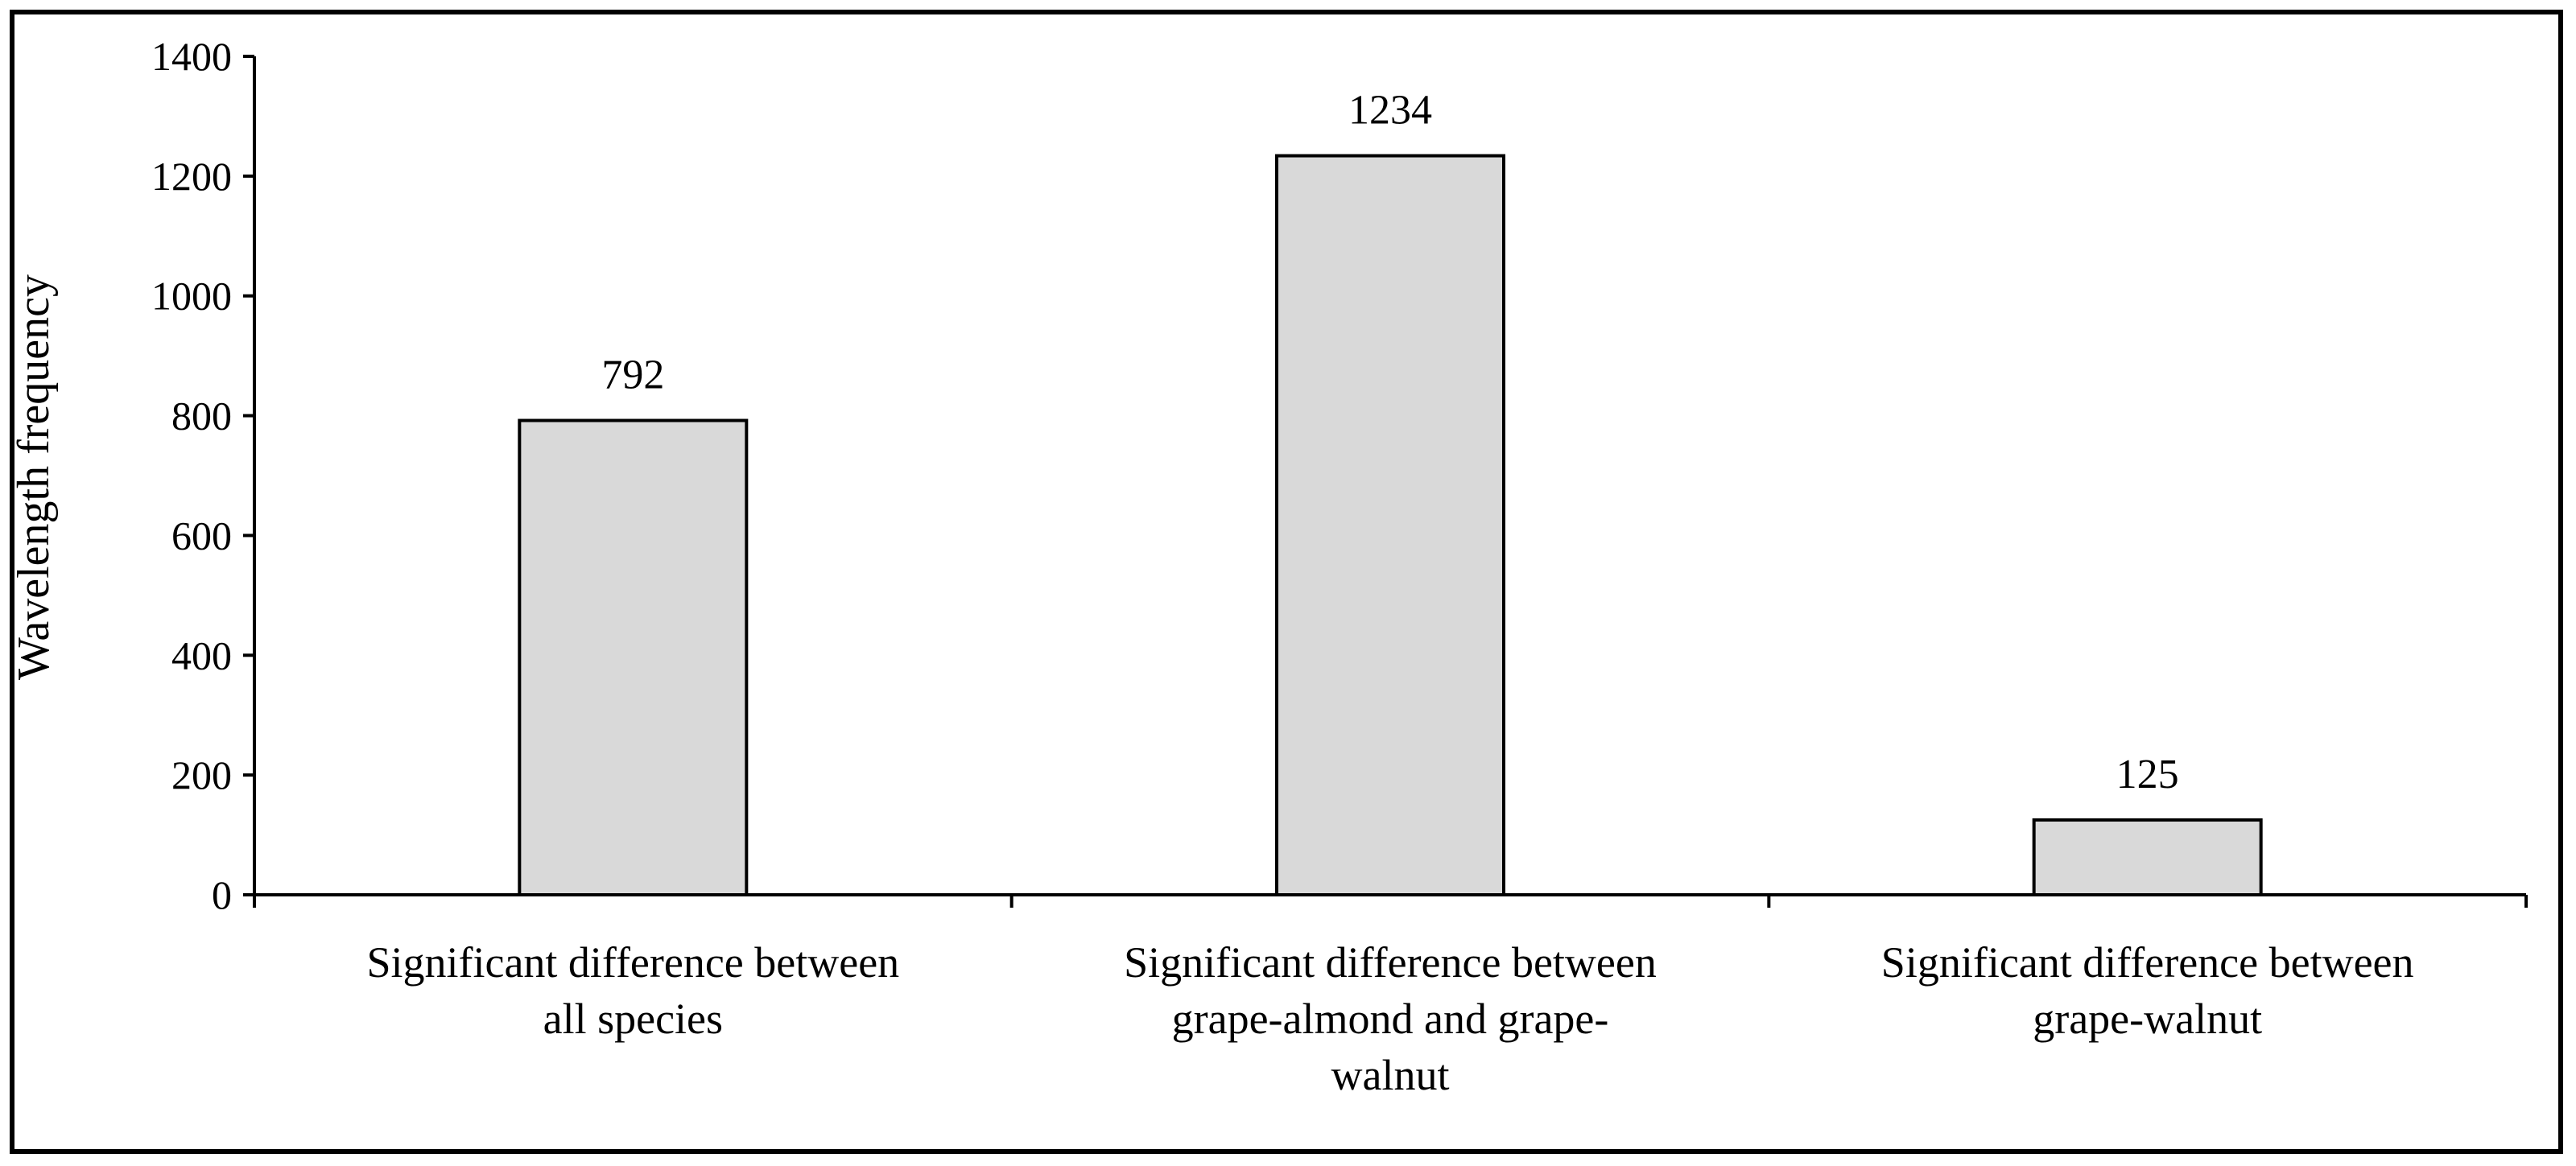  Describe the element at coordinates (632, 375) in the screenshot. I see `data-label: 792` at that location.